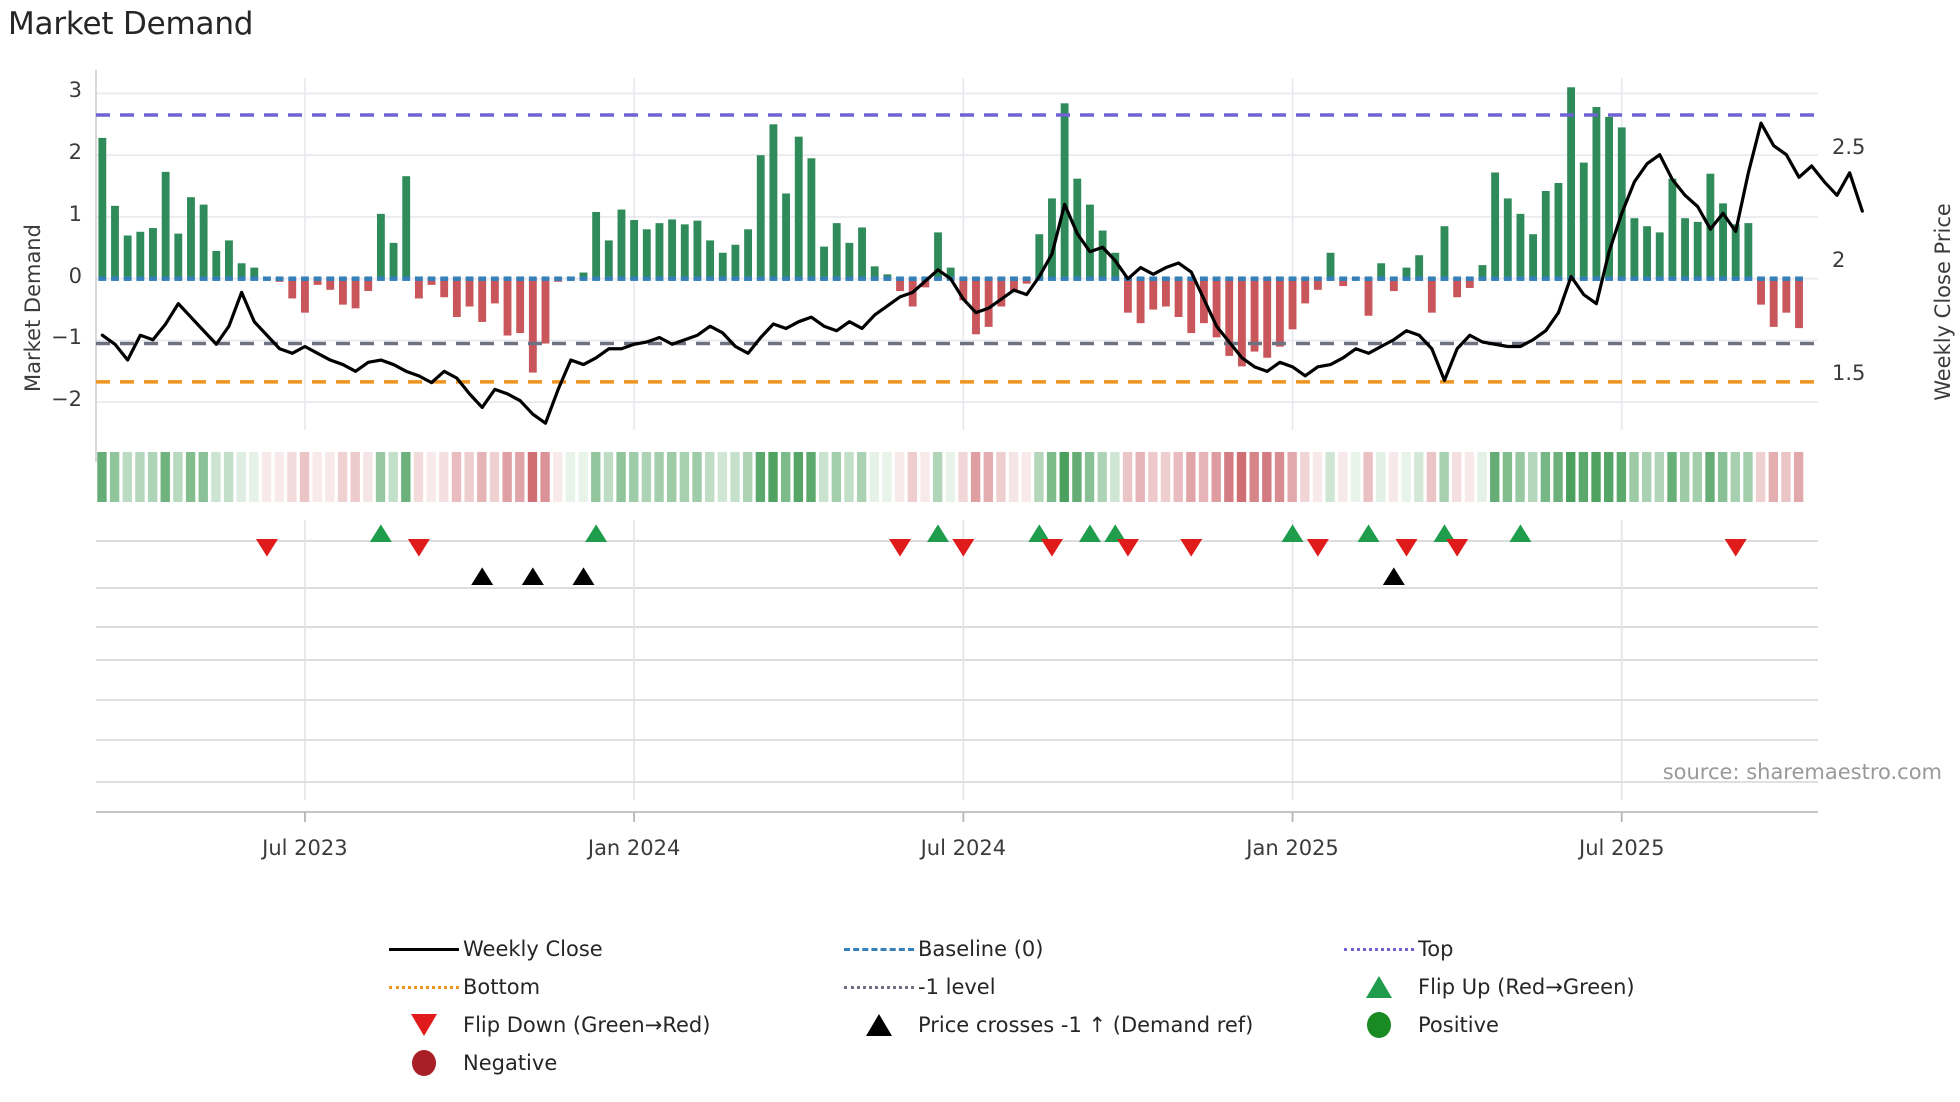 Image resolution: width=1960 pixels, height=1102 pixels. What do you see at coordinates (1090, 987) in the screenshot?
I see `legend-minus-one: -1 level` at bounding box center [1090, 987].